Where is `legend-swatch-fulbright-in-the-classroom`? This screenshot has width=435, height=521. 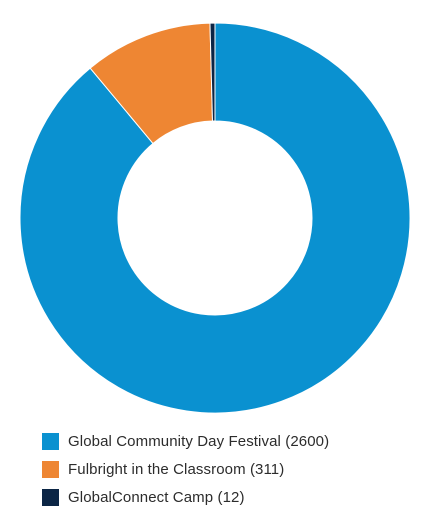 legend-swatch-fulbright-in-the-classroom is located at coordinates (50, 469).